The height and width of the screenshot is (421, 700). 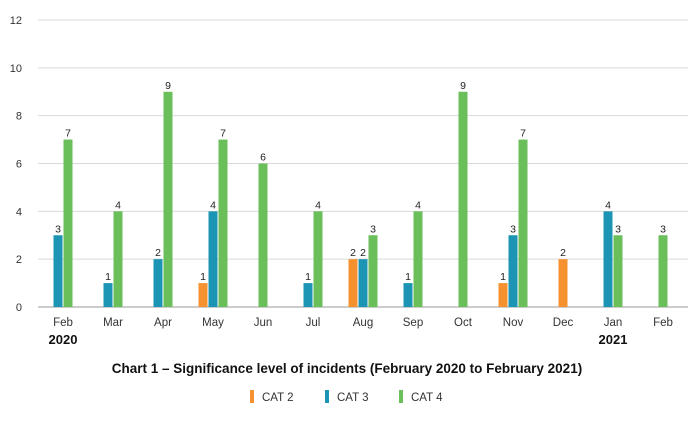 What do you see at coordinates (613, 339) in the screenshot?
I see `year-label: 2021` at bounding box center [613, 339].